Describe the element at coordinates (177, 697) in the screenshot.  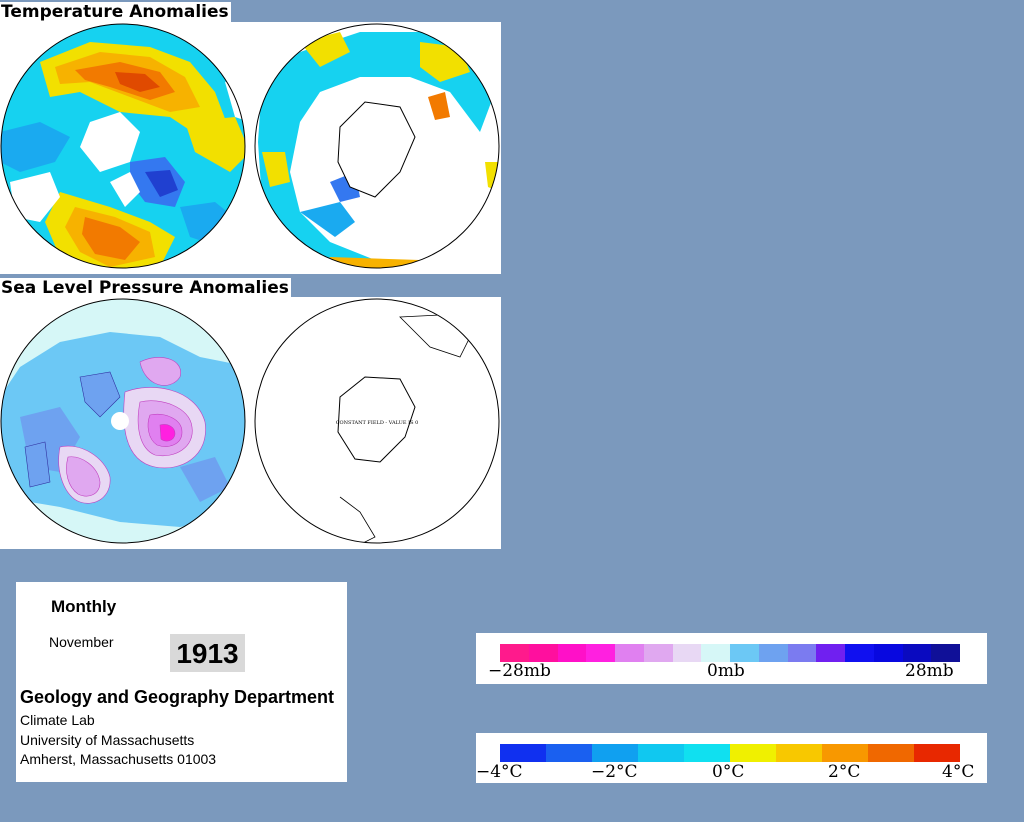
I see `department-name: Geology and Geography Department` at that location.